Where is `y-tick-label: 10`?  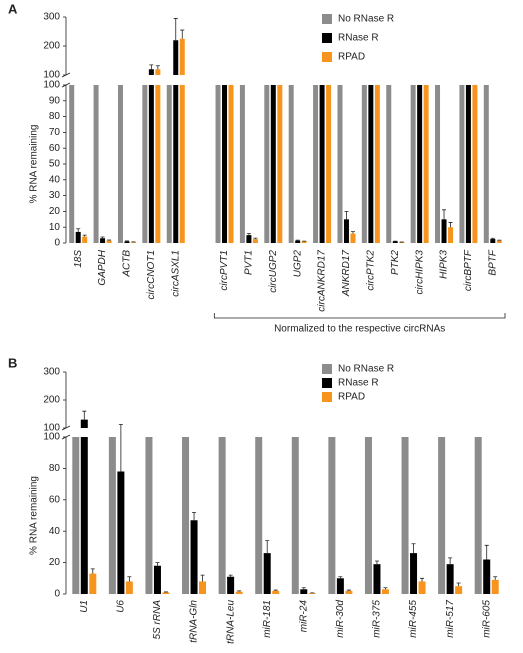 y-tick-label: 10 is located at coordinates (55, 227).